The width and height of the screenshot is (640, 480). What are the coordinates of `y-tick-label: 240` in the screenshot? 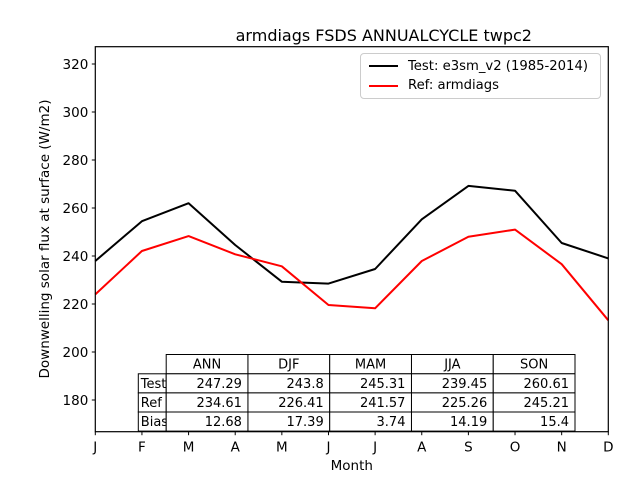 It's located at (76, 257).